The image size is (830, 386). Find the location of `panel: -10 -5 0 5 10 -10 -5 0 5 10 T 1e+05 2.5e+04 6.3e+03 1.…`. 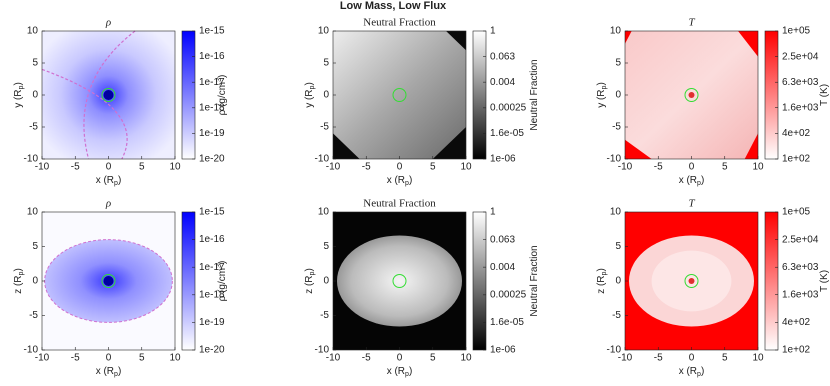

panel: -10 -5 0 5 10 -10 -5 0 5 10 T 1e+05 2.5e+04 6.3e+03 1.… is located at coordinates (713, 281).